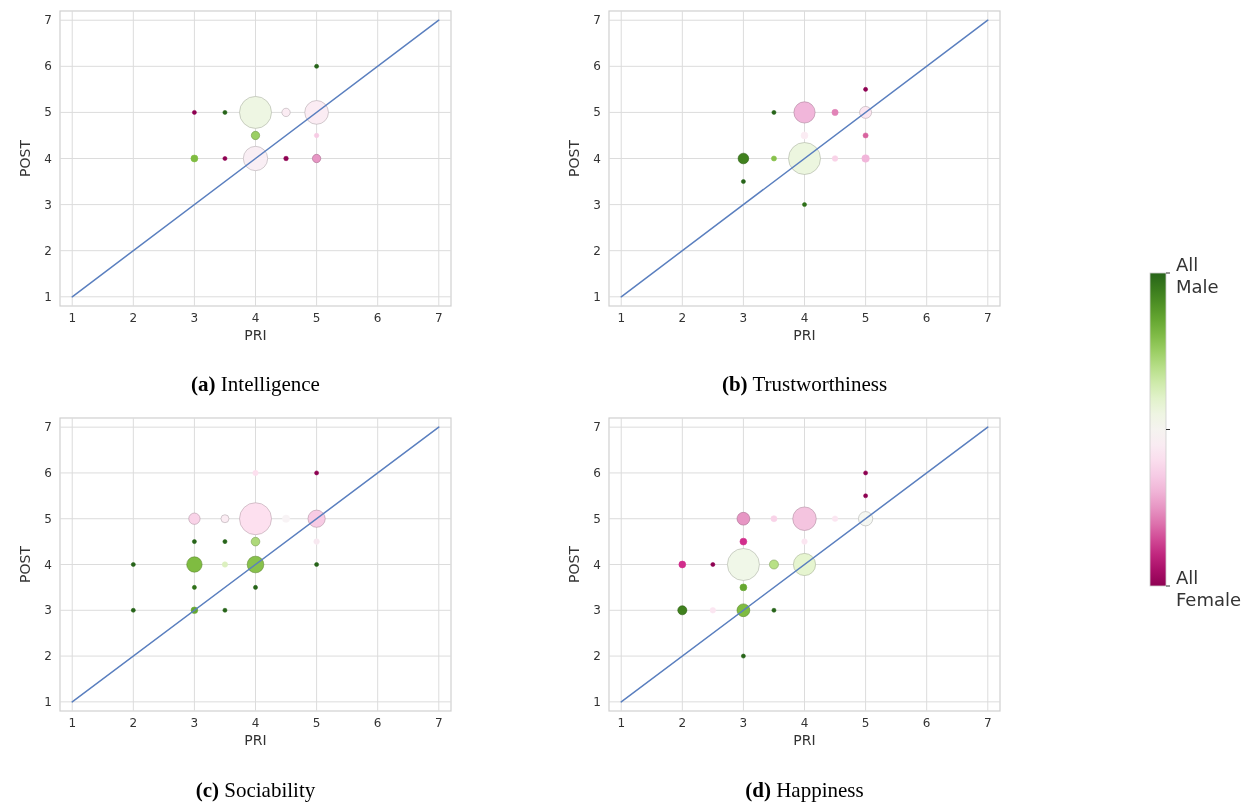 This screenshot has width=1257, height=809. I want to click on text: (b) Trustworthiness, so click(804, 384).